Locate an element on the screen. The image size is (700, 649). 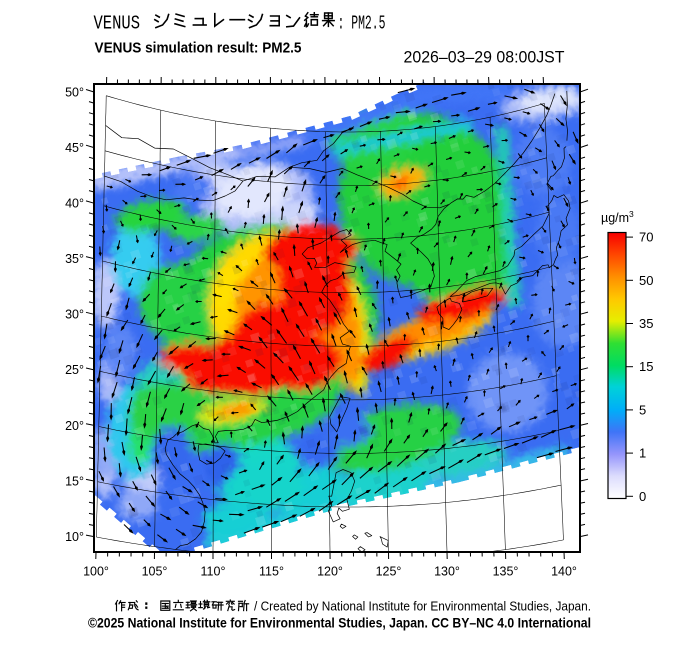
svg-text: 130° is located at coordinates (447, 572).